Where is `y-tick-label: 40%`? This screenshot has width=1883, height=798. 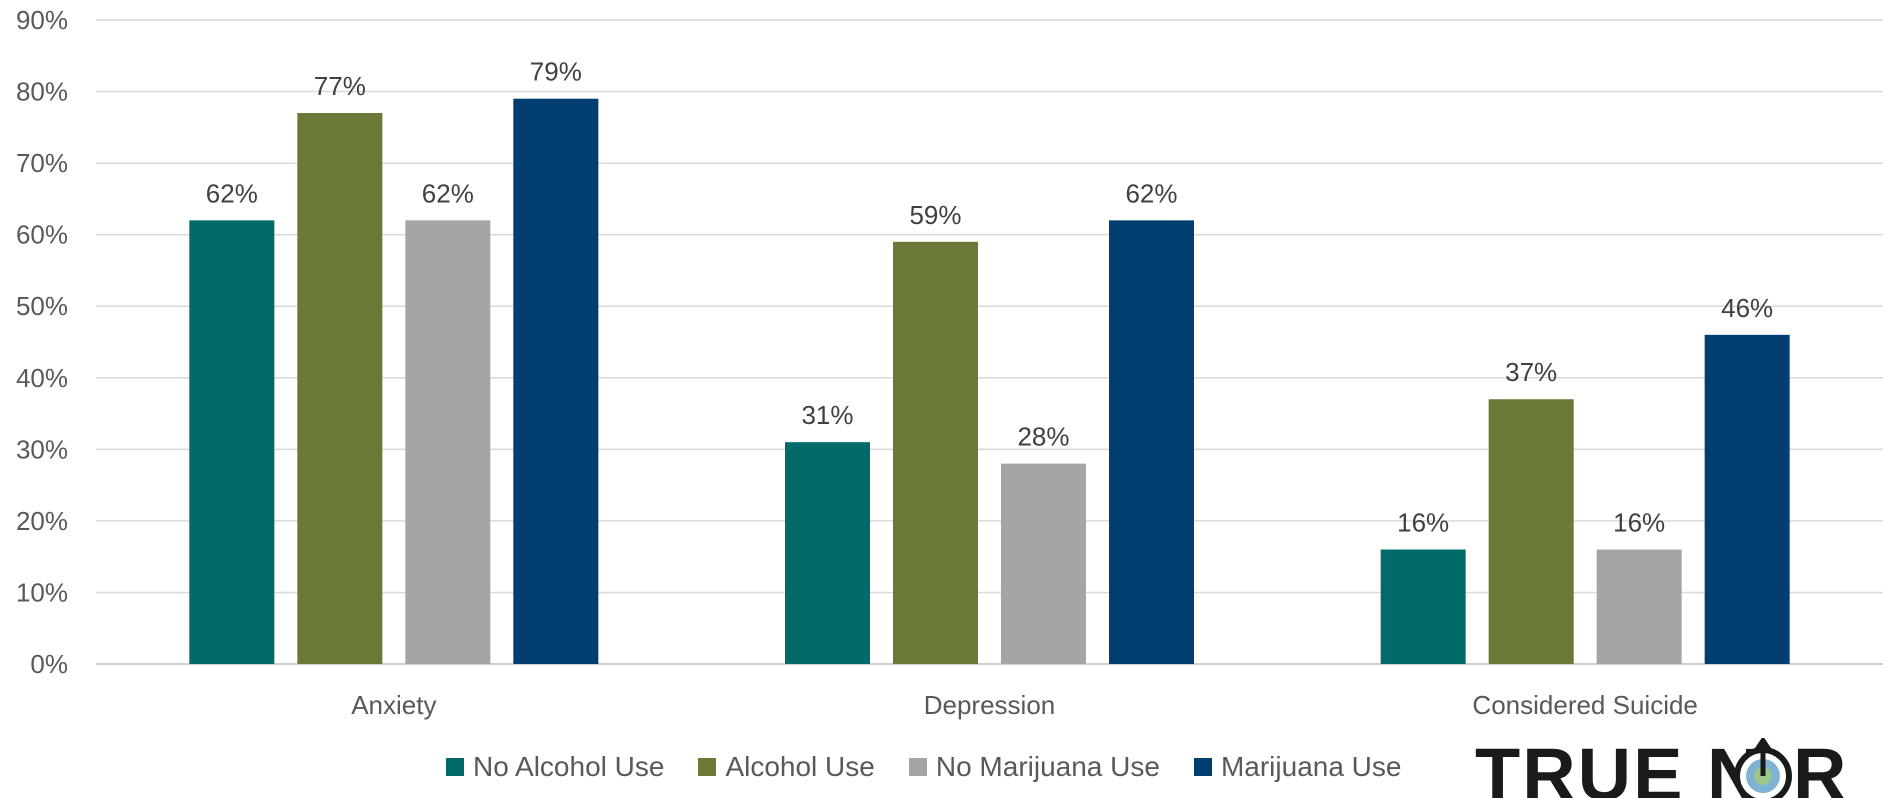
y-tick-label: 40% is located at coordinates (42, 378).